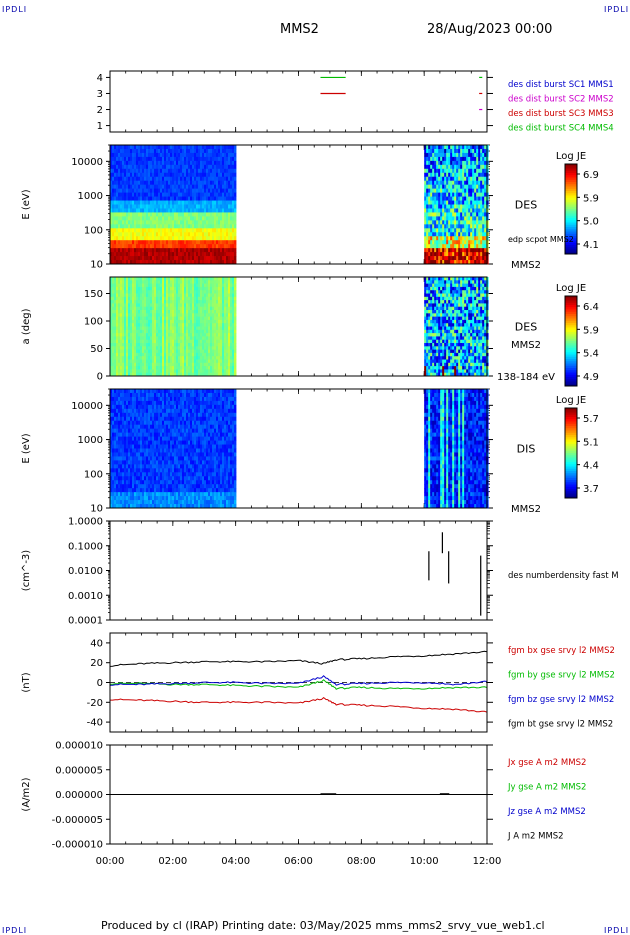  What do you see at coordinates (96, 349) in the screenshot?
I see `y-tick-label: 50` at bounding box center [96, 349].